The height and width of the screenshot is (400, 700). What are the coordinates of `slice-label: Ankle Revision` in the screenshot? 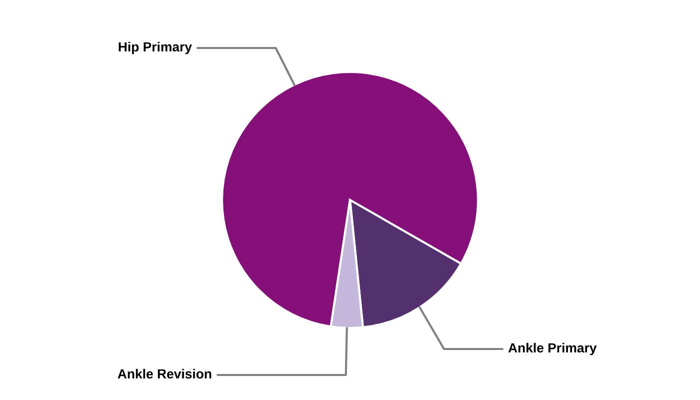 It's located at (165, 373).